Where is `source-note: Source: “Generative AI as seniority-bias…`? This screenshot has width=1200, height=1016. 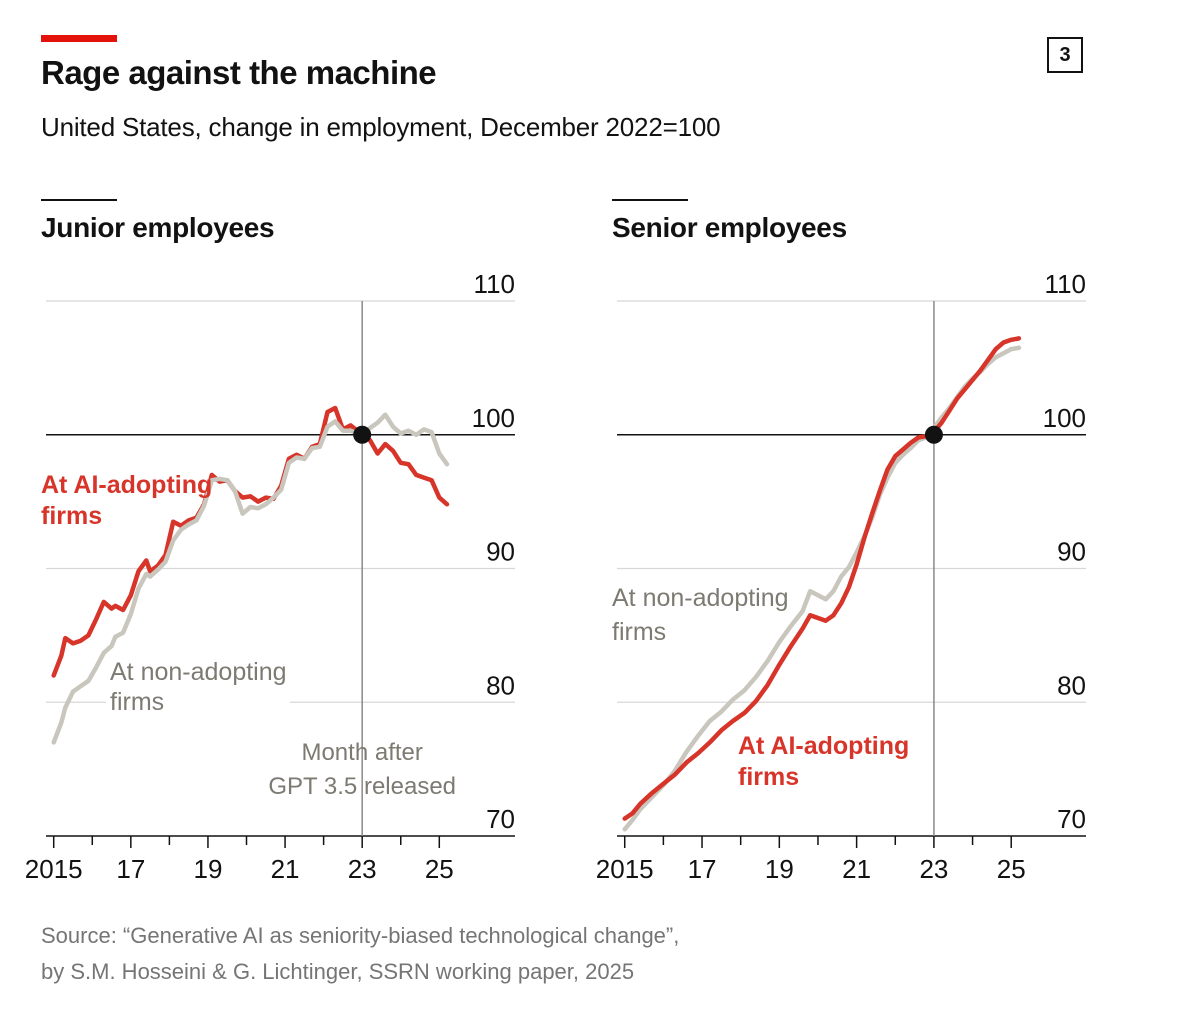 source-note: Source: “Generative AI as seniority-bias… is located at coordinates (360, 954).